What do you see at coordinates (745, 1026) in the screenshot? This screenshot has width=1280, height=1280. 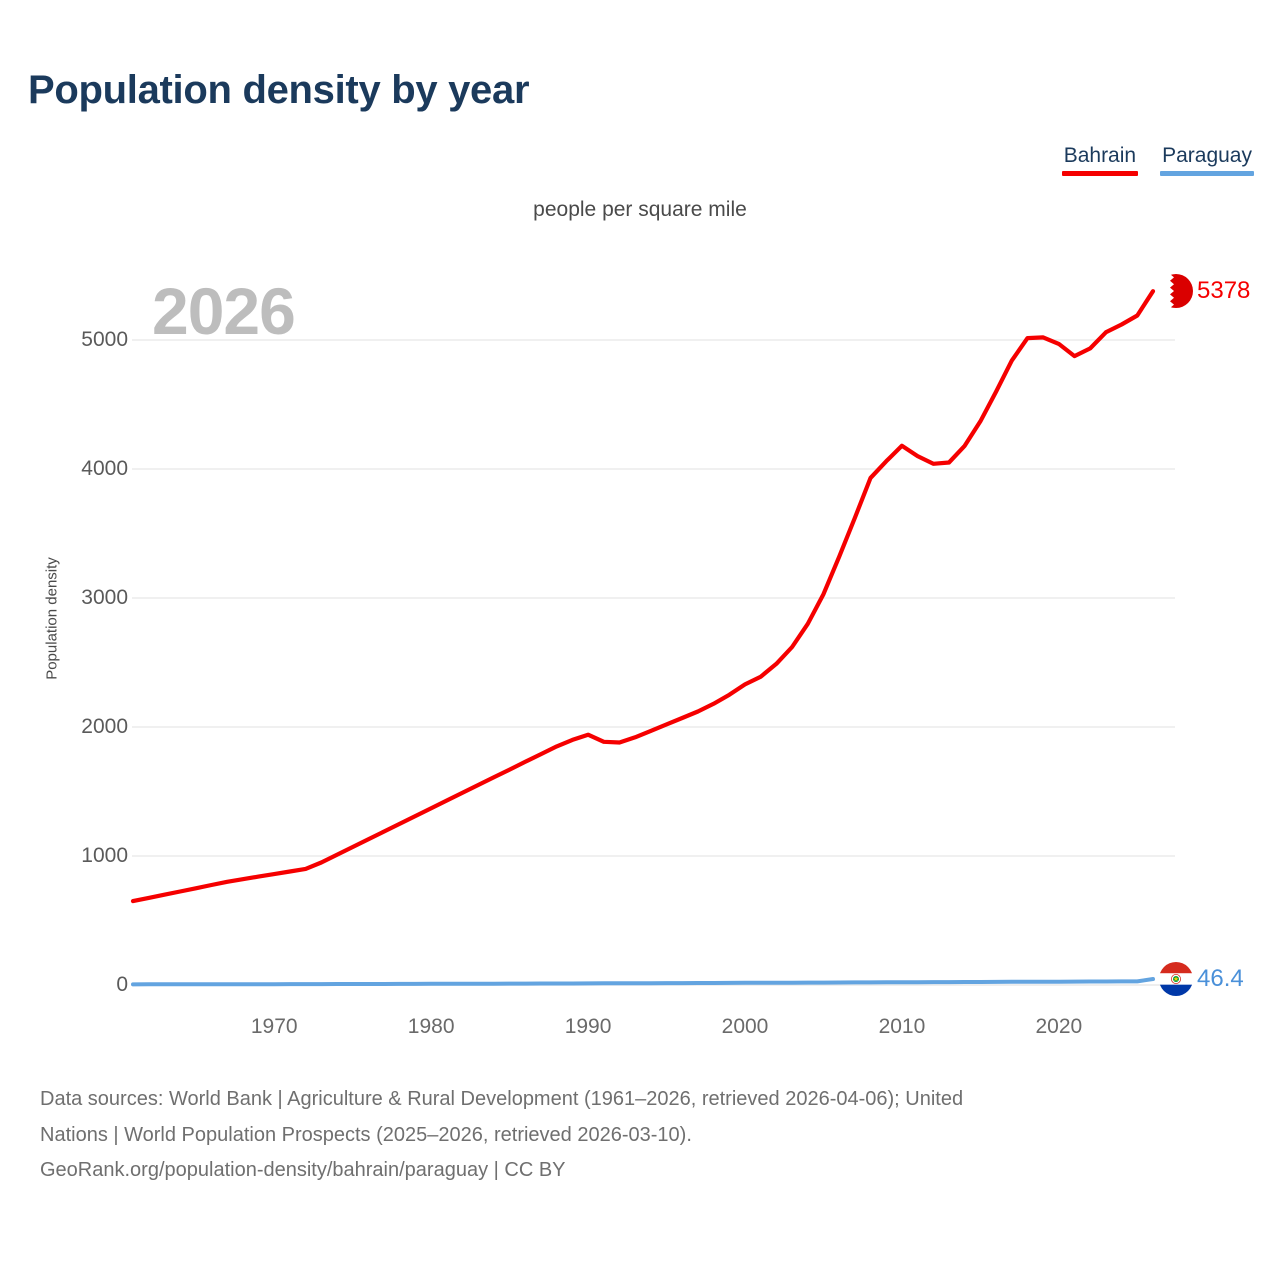 I see `x-tick-label: 2000` at bounding box center [745, 1026].